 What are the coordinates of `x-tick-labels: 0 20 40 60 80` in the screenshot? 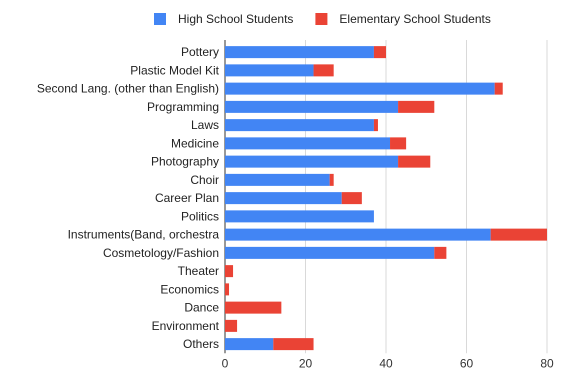 It's located at (388, 363).